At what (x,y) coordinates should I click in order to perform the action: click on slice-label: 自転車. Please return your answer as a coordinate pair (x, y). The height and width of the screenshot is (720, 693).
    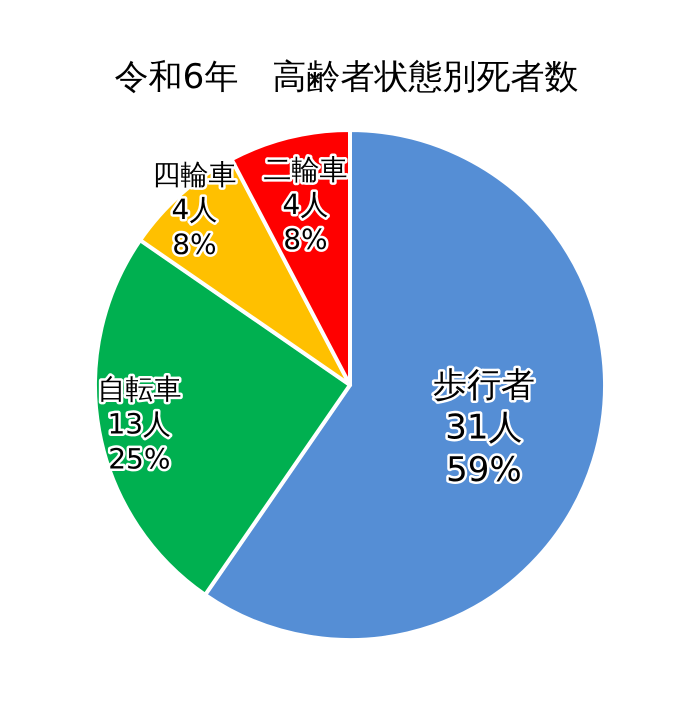
    Looking at the image, I should click on (139, 389).